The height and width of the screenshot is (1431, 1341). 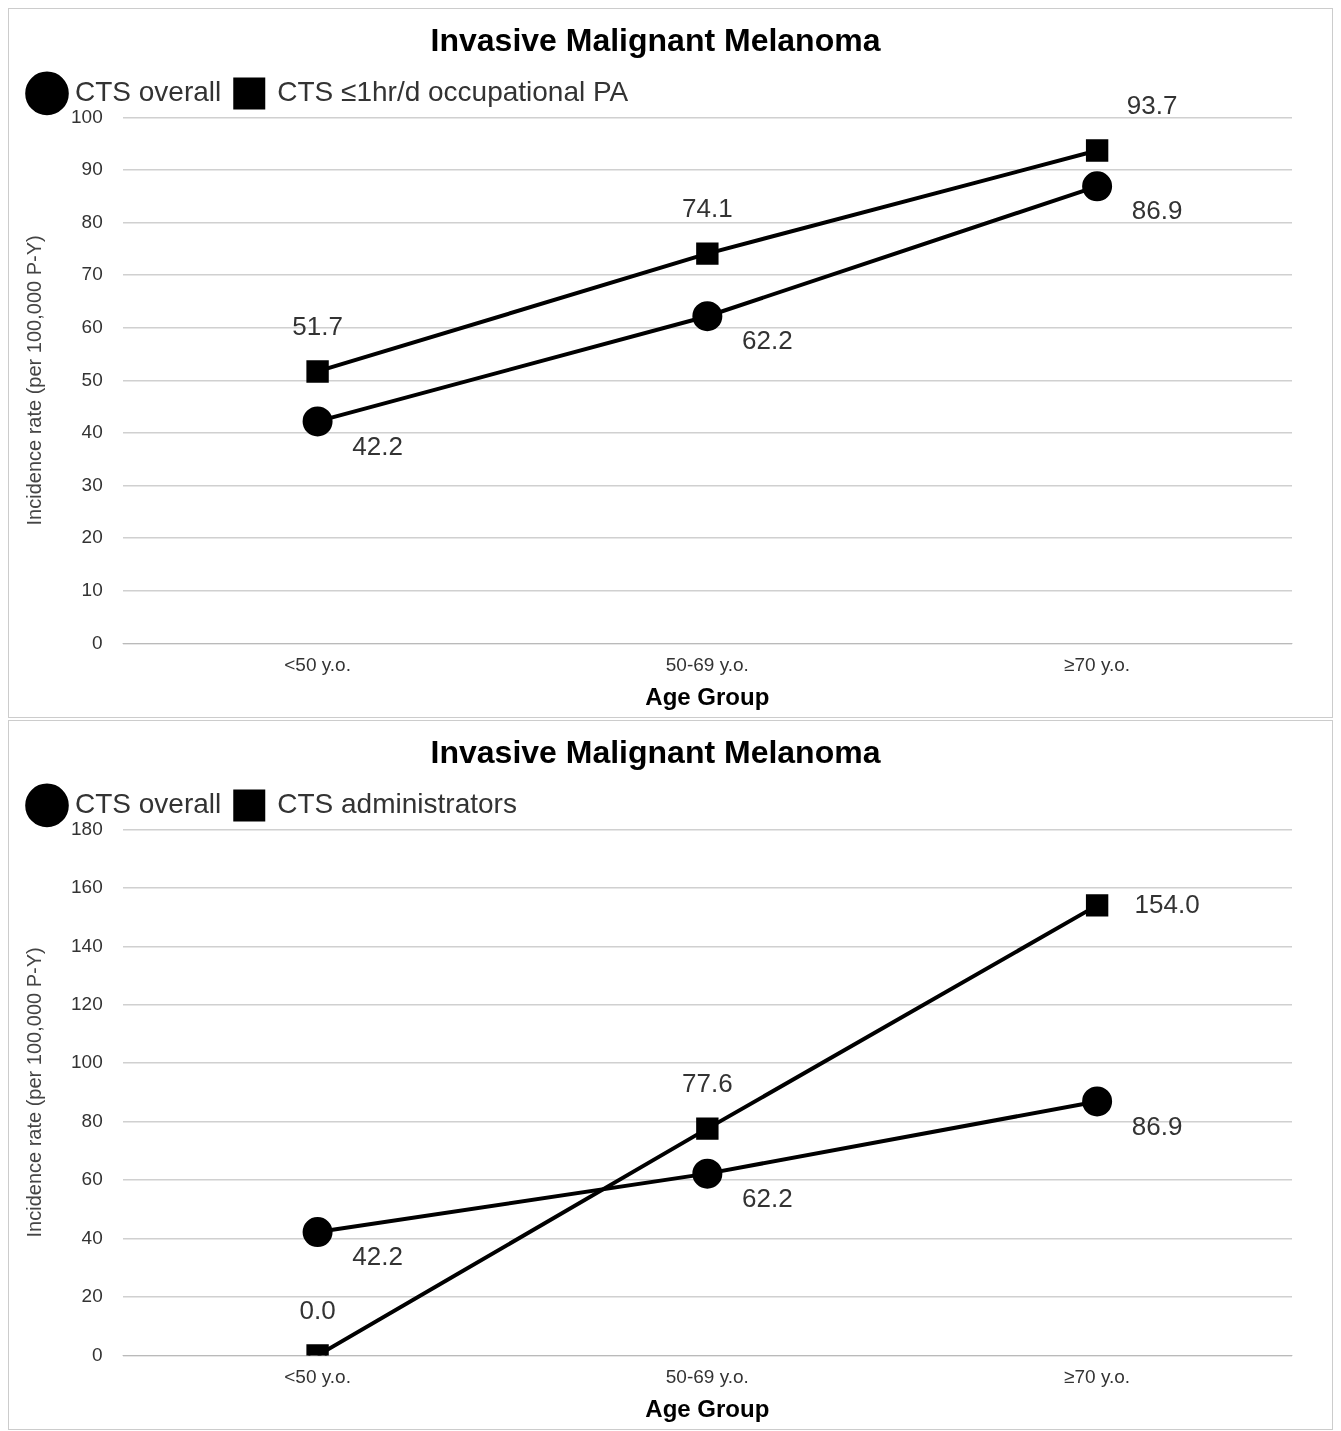 What do you see at coordinates (87, 1003) in the screenshot?
I see `y-tick-label: 120` at bounding box center [87, 1003].